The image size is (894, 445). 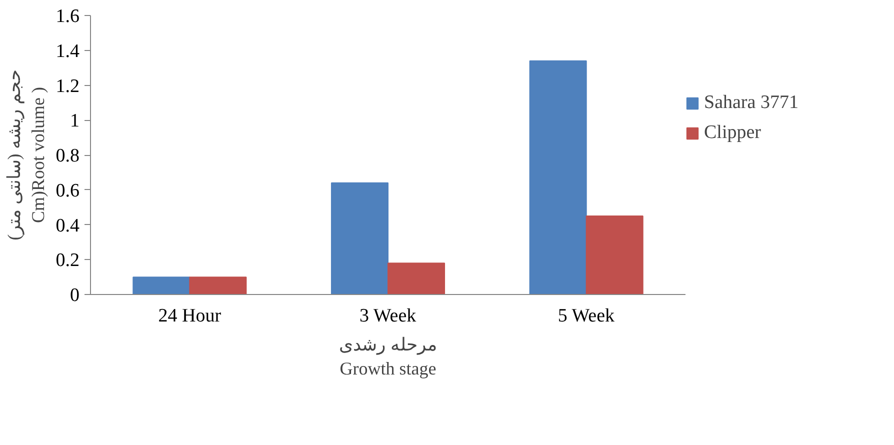 I want to click on y-tick-label: 1.2, so click(x=68, y=86).